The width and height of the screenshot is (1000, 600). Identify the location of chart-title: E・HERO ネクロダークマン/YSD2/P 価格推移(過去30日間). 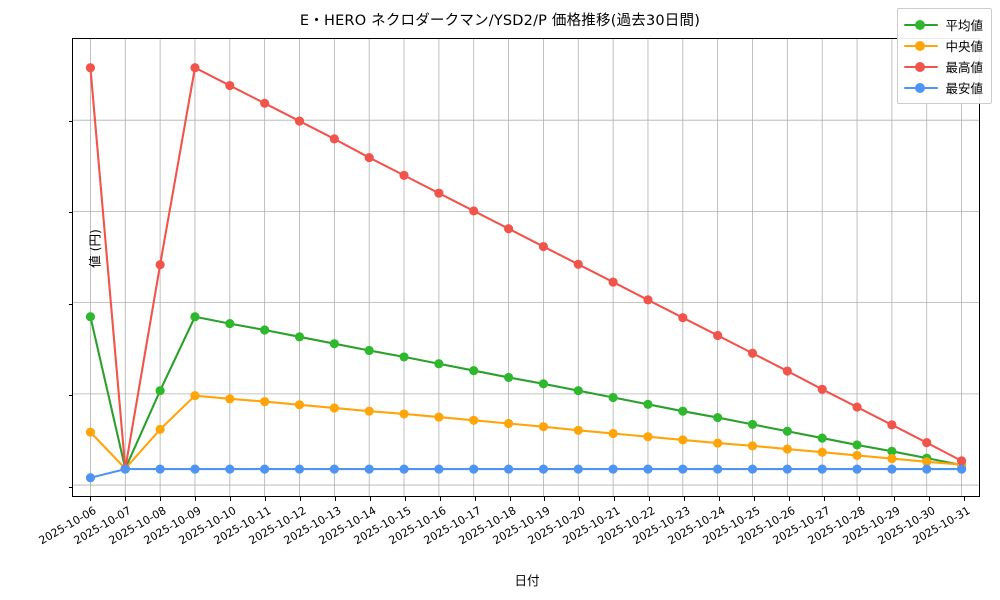
(500, 21).